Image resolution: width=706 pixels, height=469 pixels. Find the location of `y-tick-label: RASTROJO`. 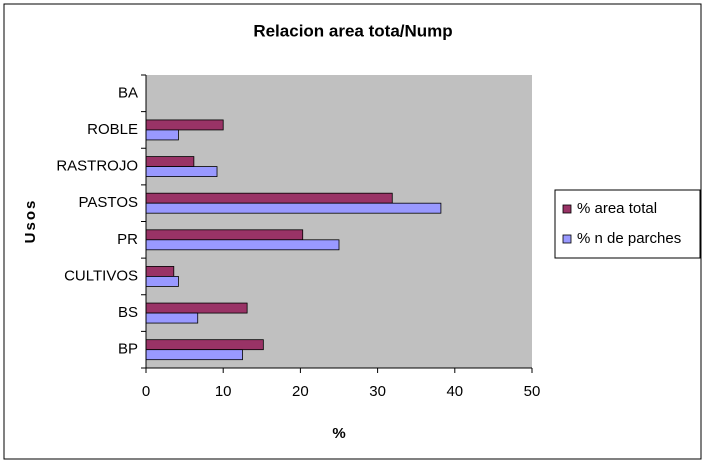

y-tick-label: RASTROJO is located at coordinates (97, 166).